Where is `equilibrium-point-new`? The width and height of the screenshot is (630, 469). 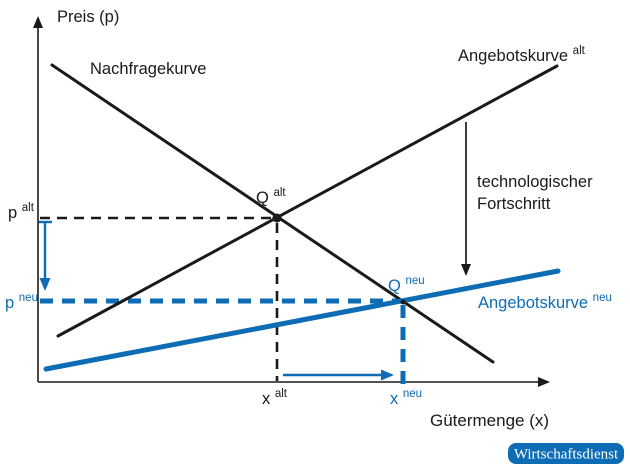 equilibrium-point-new is located at coordinates (403, 302).